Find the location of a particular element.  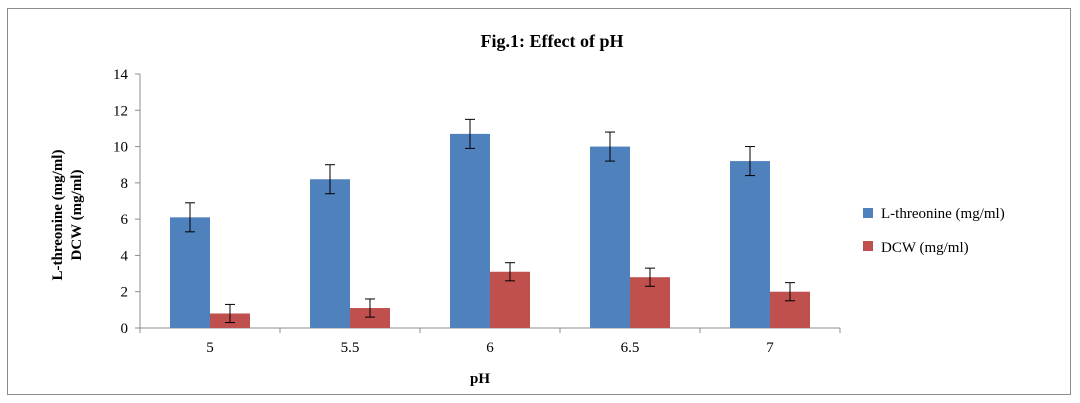

x-axis-label: pH is located at coordinates (480, 379).